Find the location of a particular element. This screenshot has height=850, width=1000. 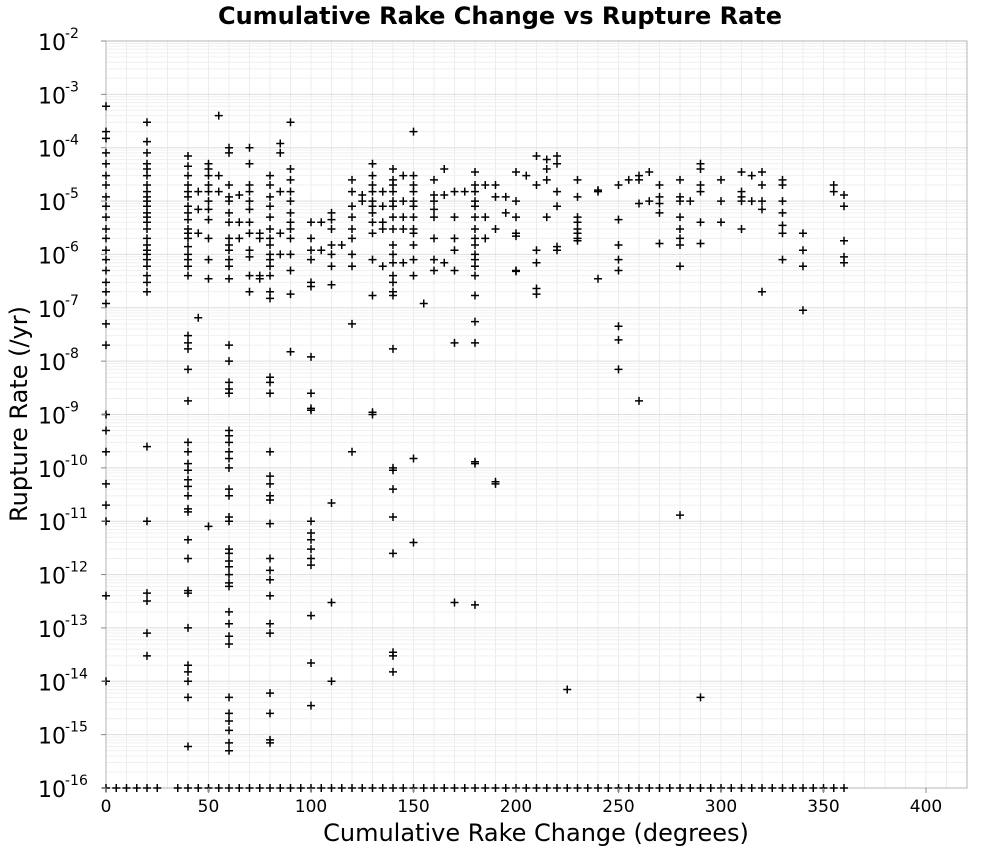

y-tick-label: 10 -2 is located at coordinates (58, 41).